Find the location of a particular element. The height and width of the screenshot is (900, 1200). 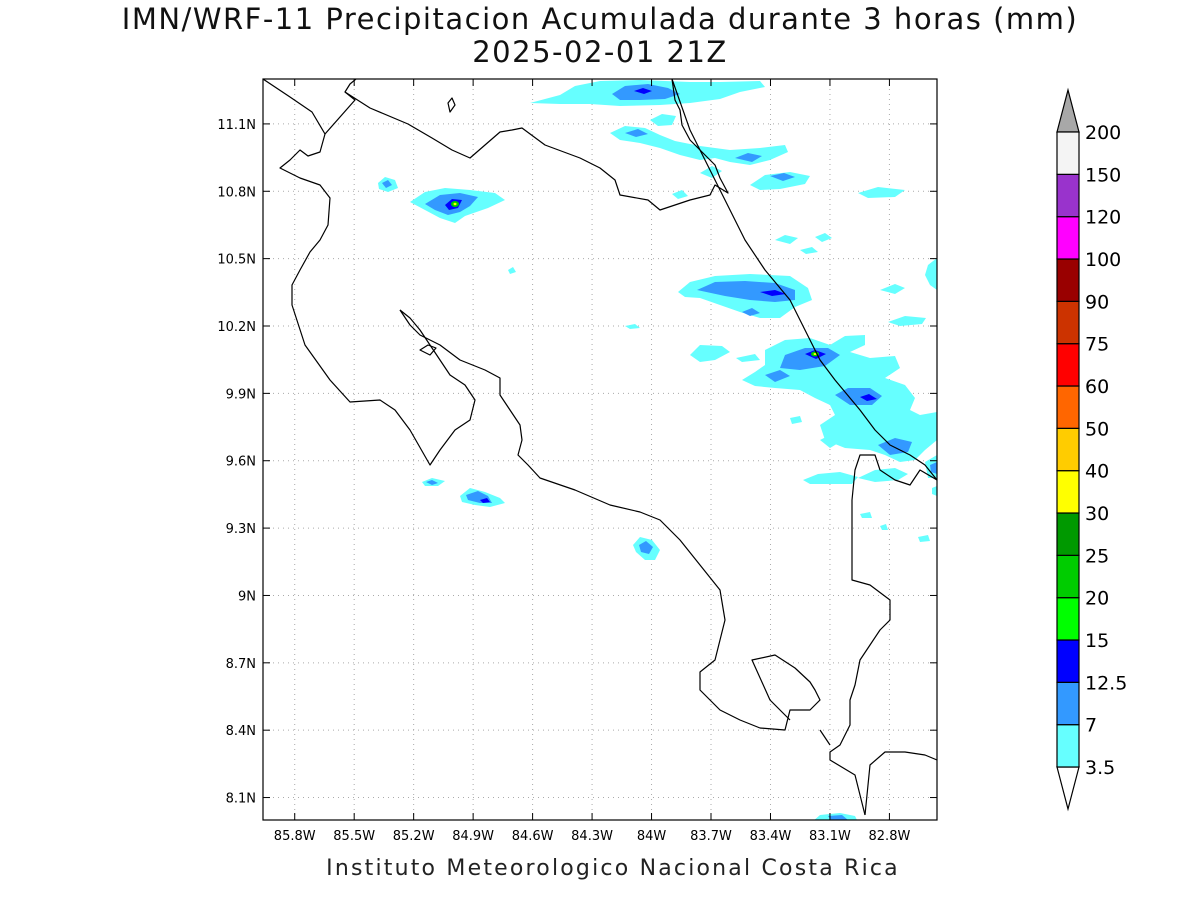

colorbar-label: 40 is located at coordinates (1097, 472).